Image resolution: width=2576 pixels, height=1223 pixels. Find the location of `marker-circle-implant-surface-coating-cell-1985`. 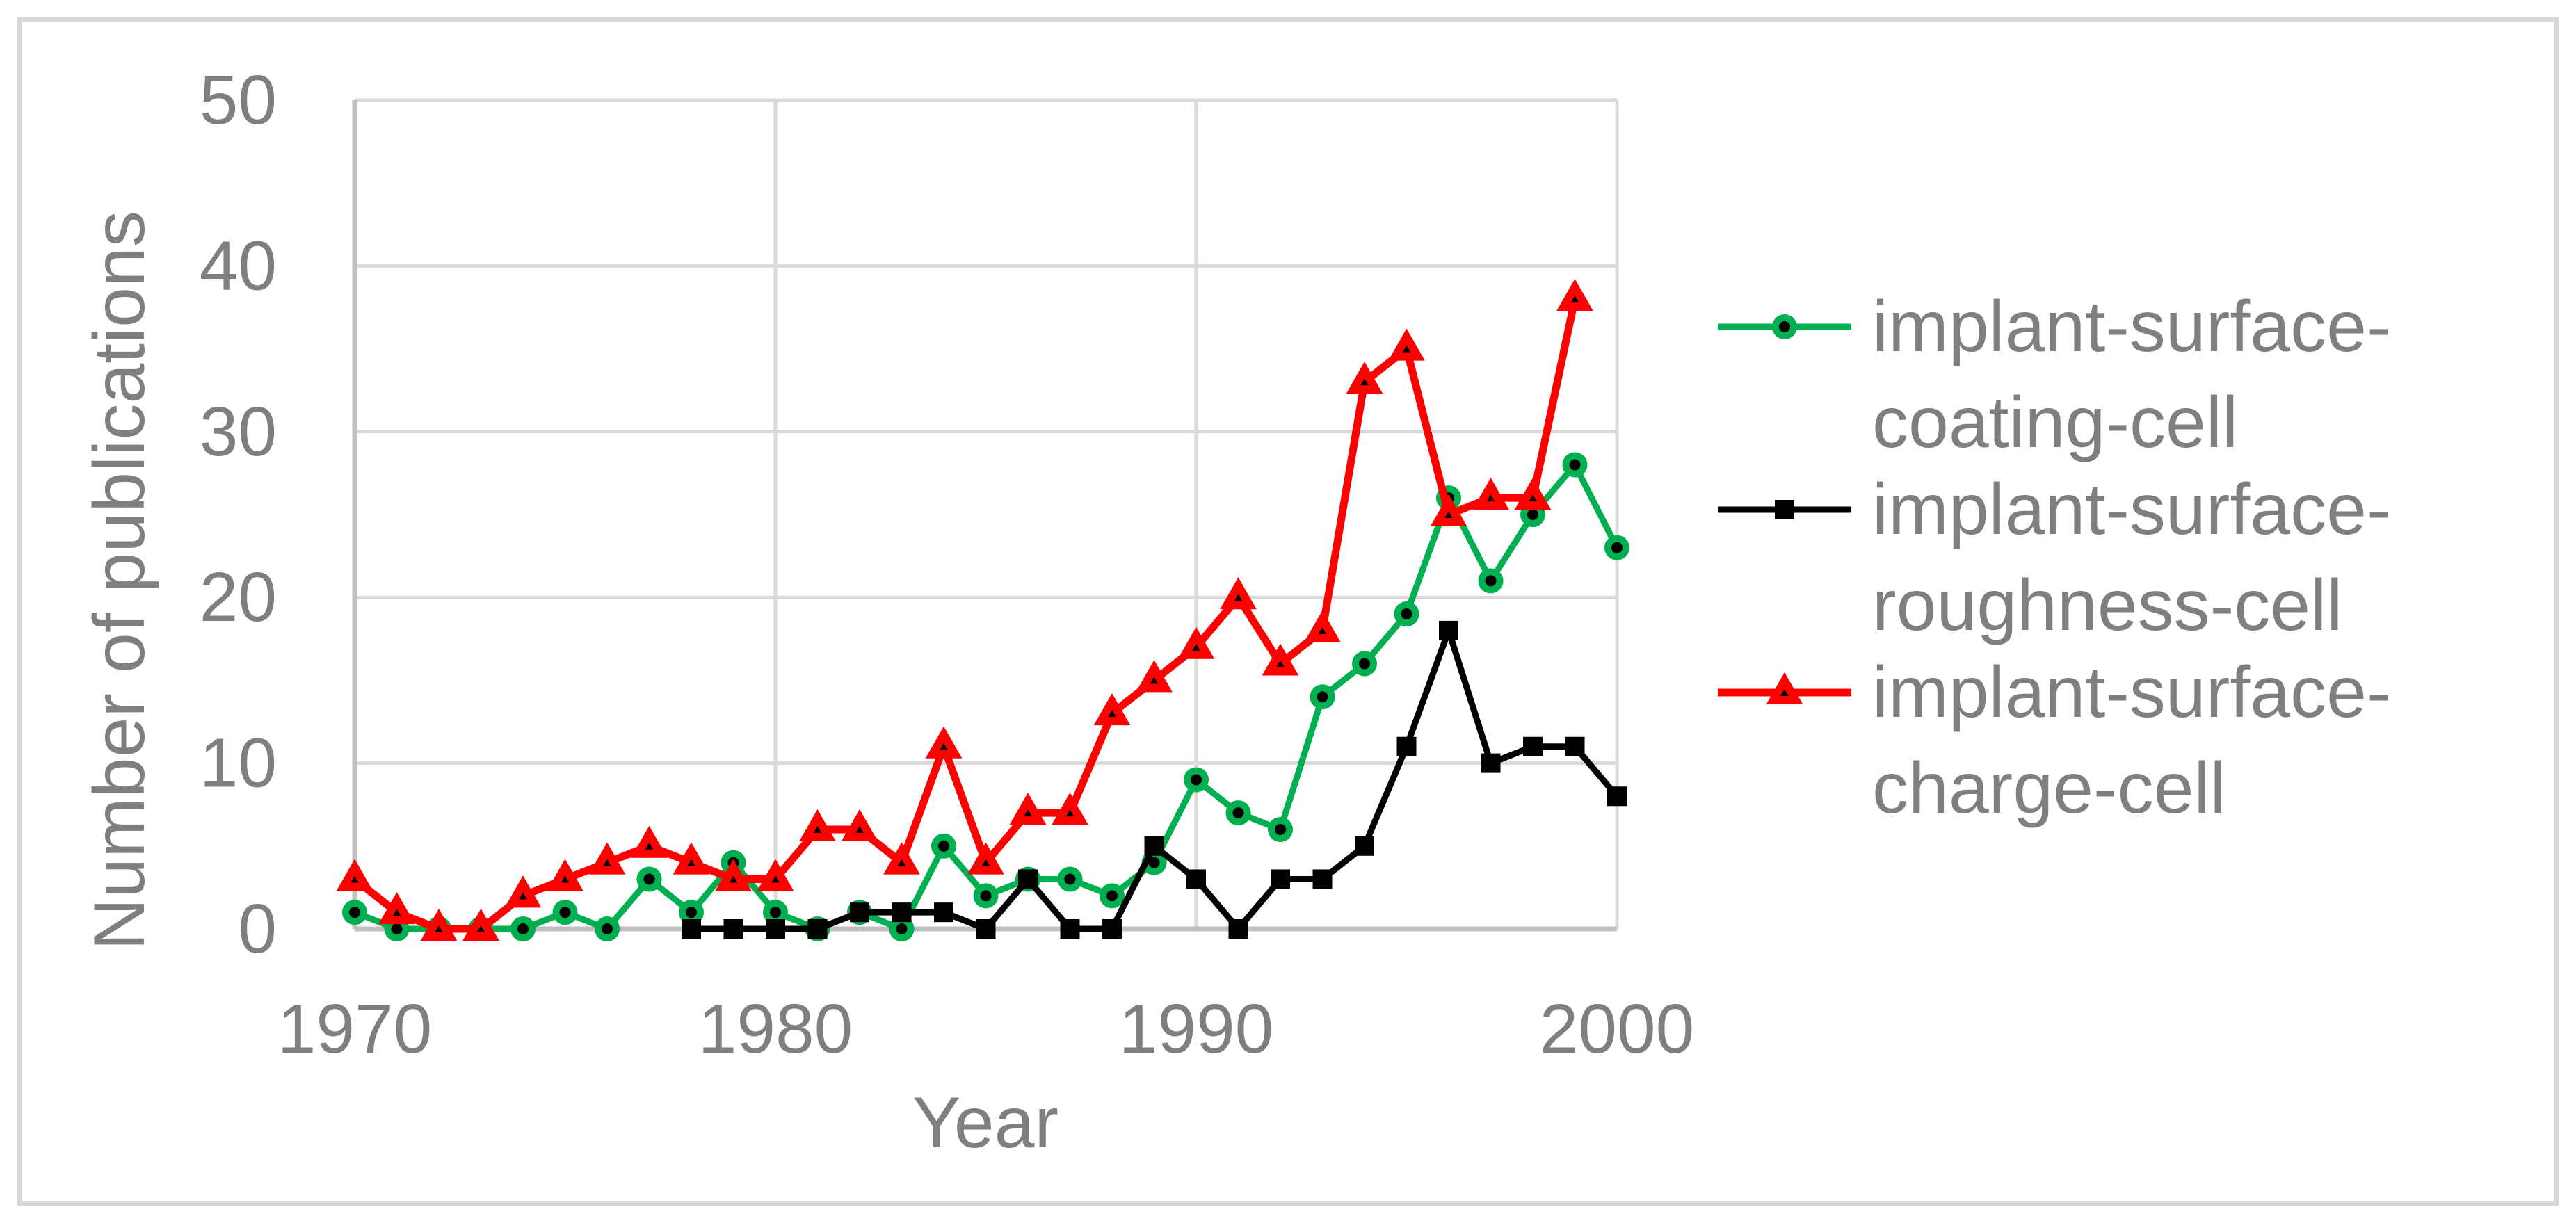

marker-circle-implant-surface-coating-cell-1985 is located at coordinates (986, 896).